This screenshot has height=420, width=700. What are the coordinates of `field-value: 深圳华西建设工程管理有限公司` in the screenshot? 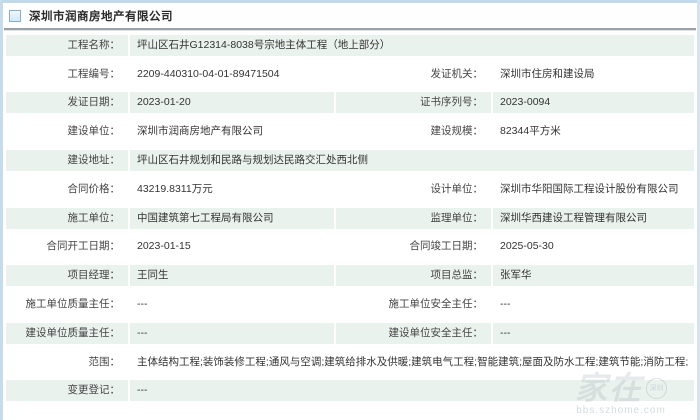 It's located at (593, 218).